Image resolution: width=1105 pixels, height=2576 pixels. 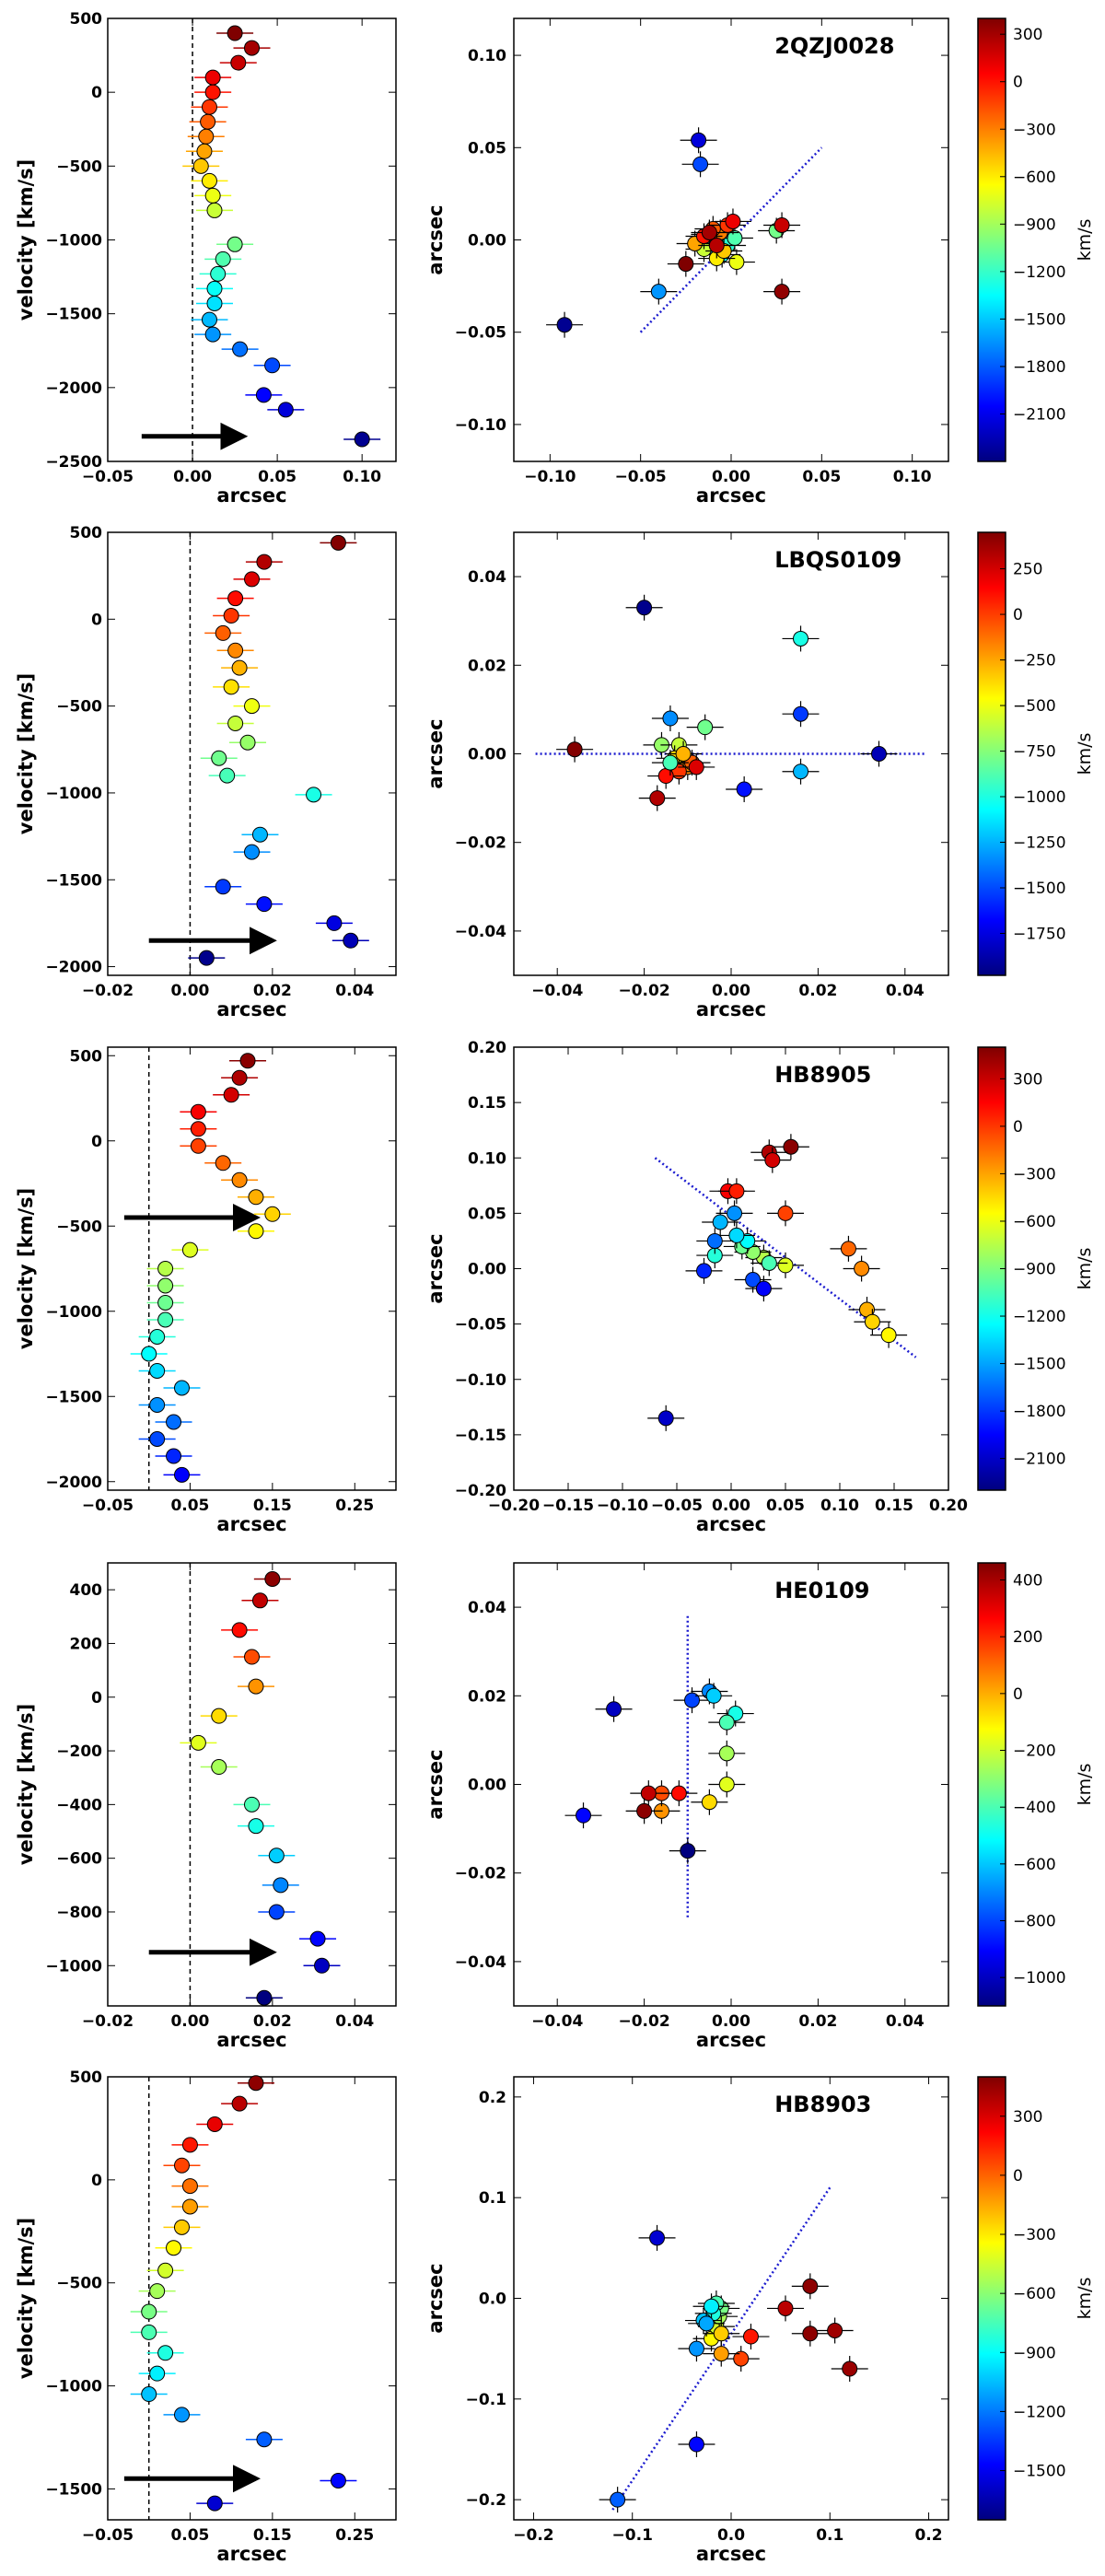 I want to click on y-tick-label: −2000, so click(x=73, y=388).